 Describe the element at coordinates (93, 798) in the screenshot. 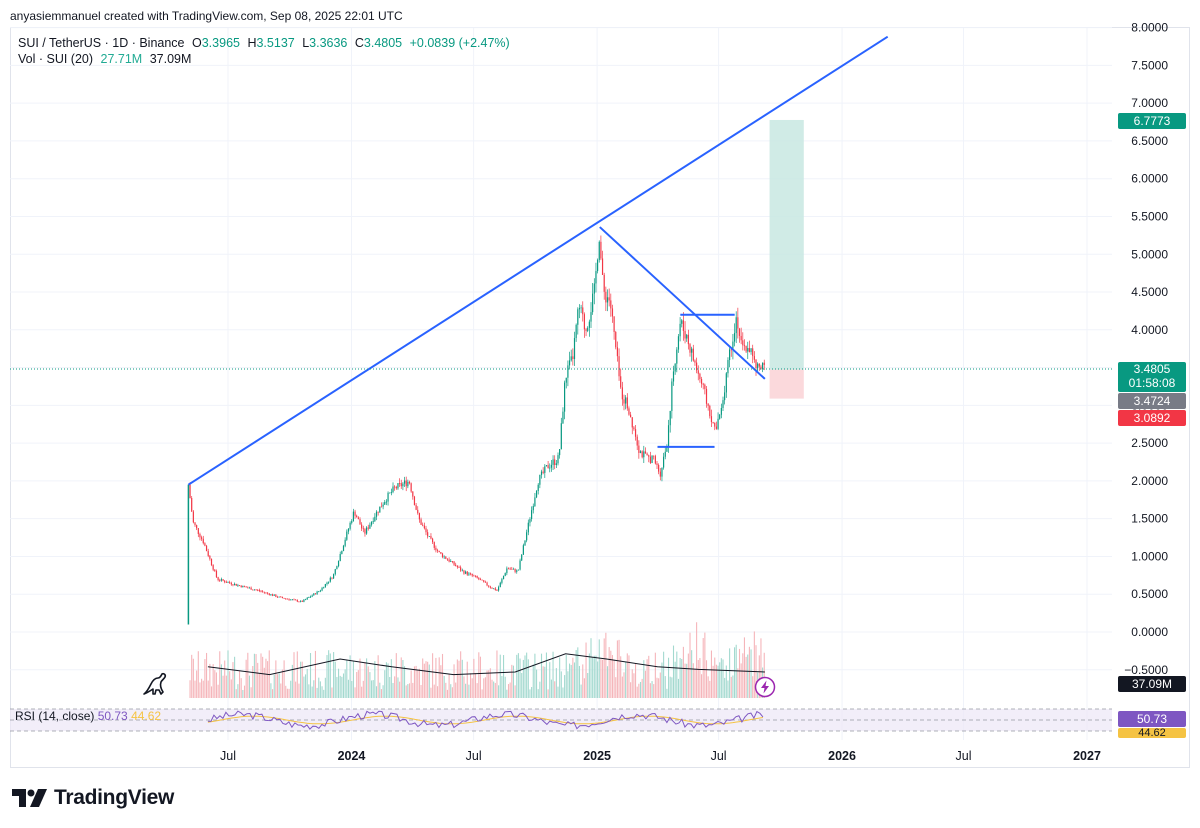

I see `tradingview-logo: TradingView` at that location.